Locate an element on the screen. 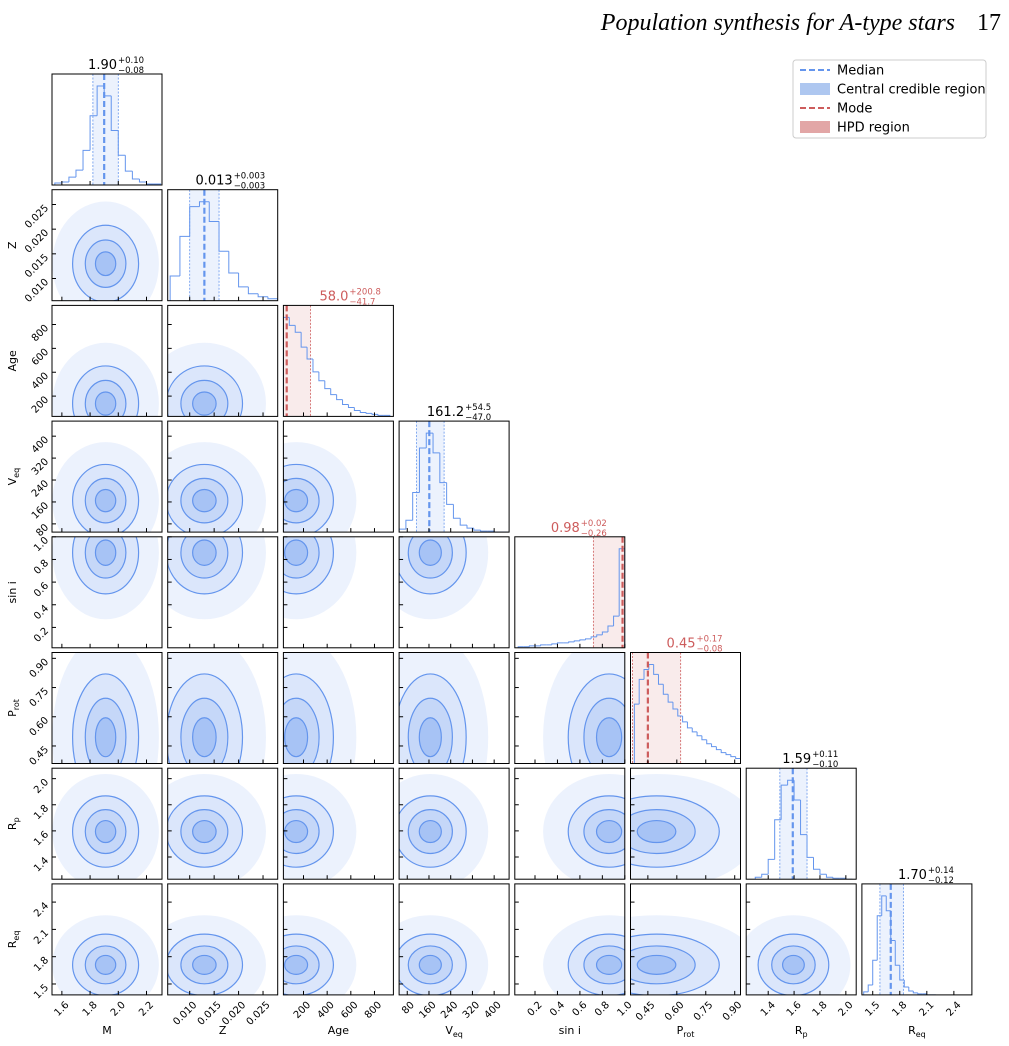  x-tick-label: 2.2 is located at coordinates (146, 1009).